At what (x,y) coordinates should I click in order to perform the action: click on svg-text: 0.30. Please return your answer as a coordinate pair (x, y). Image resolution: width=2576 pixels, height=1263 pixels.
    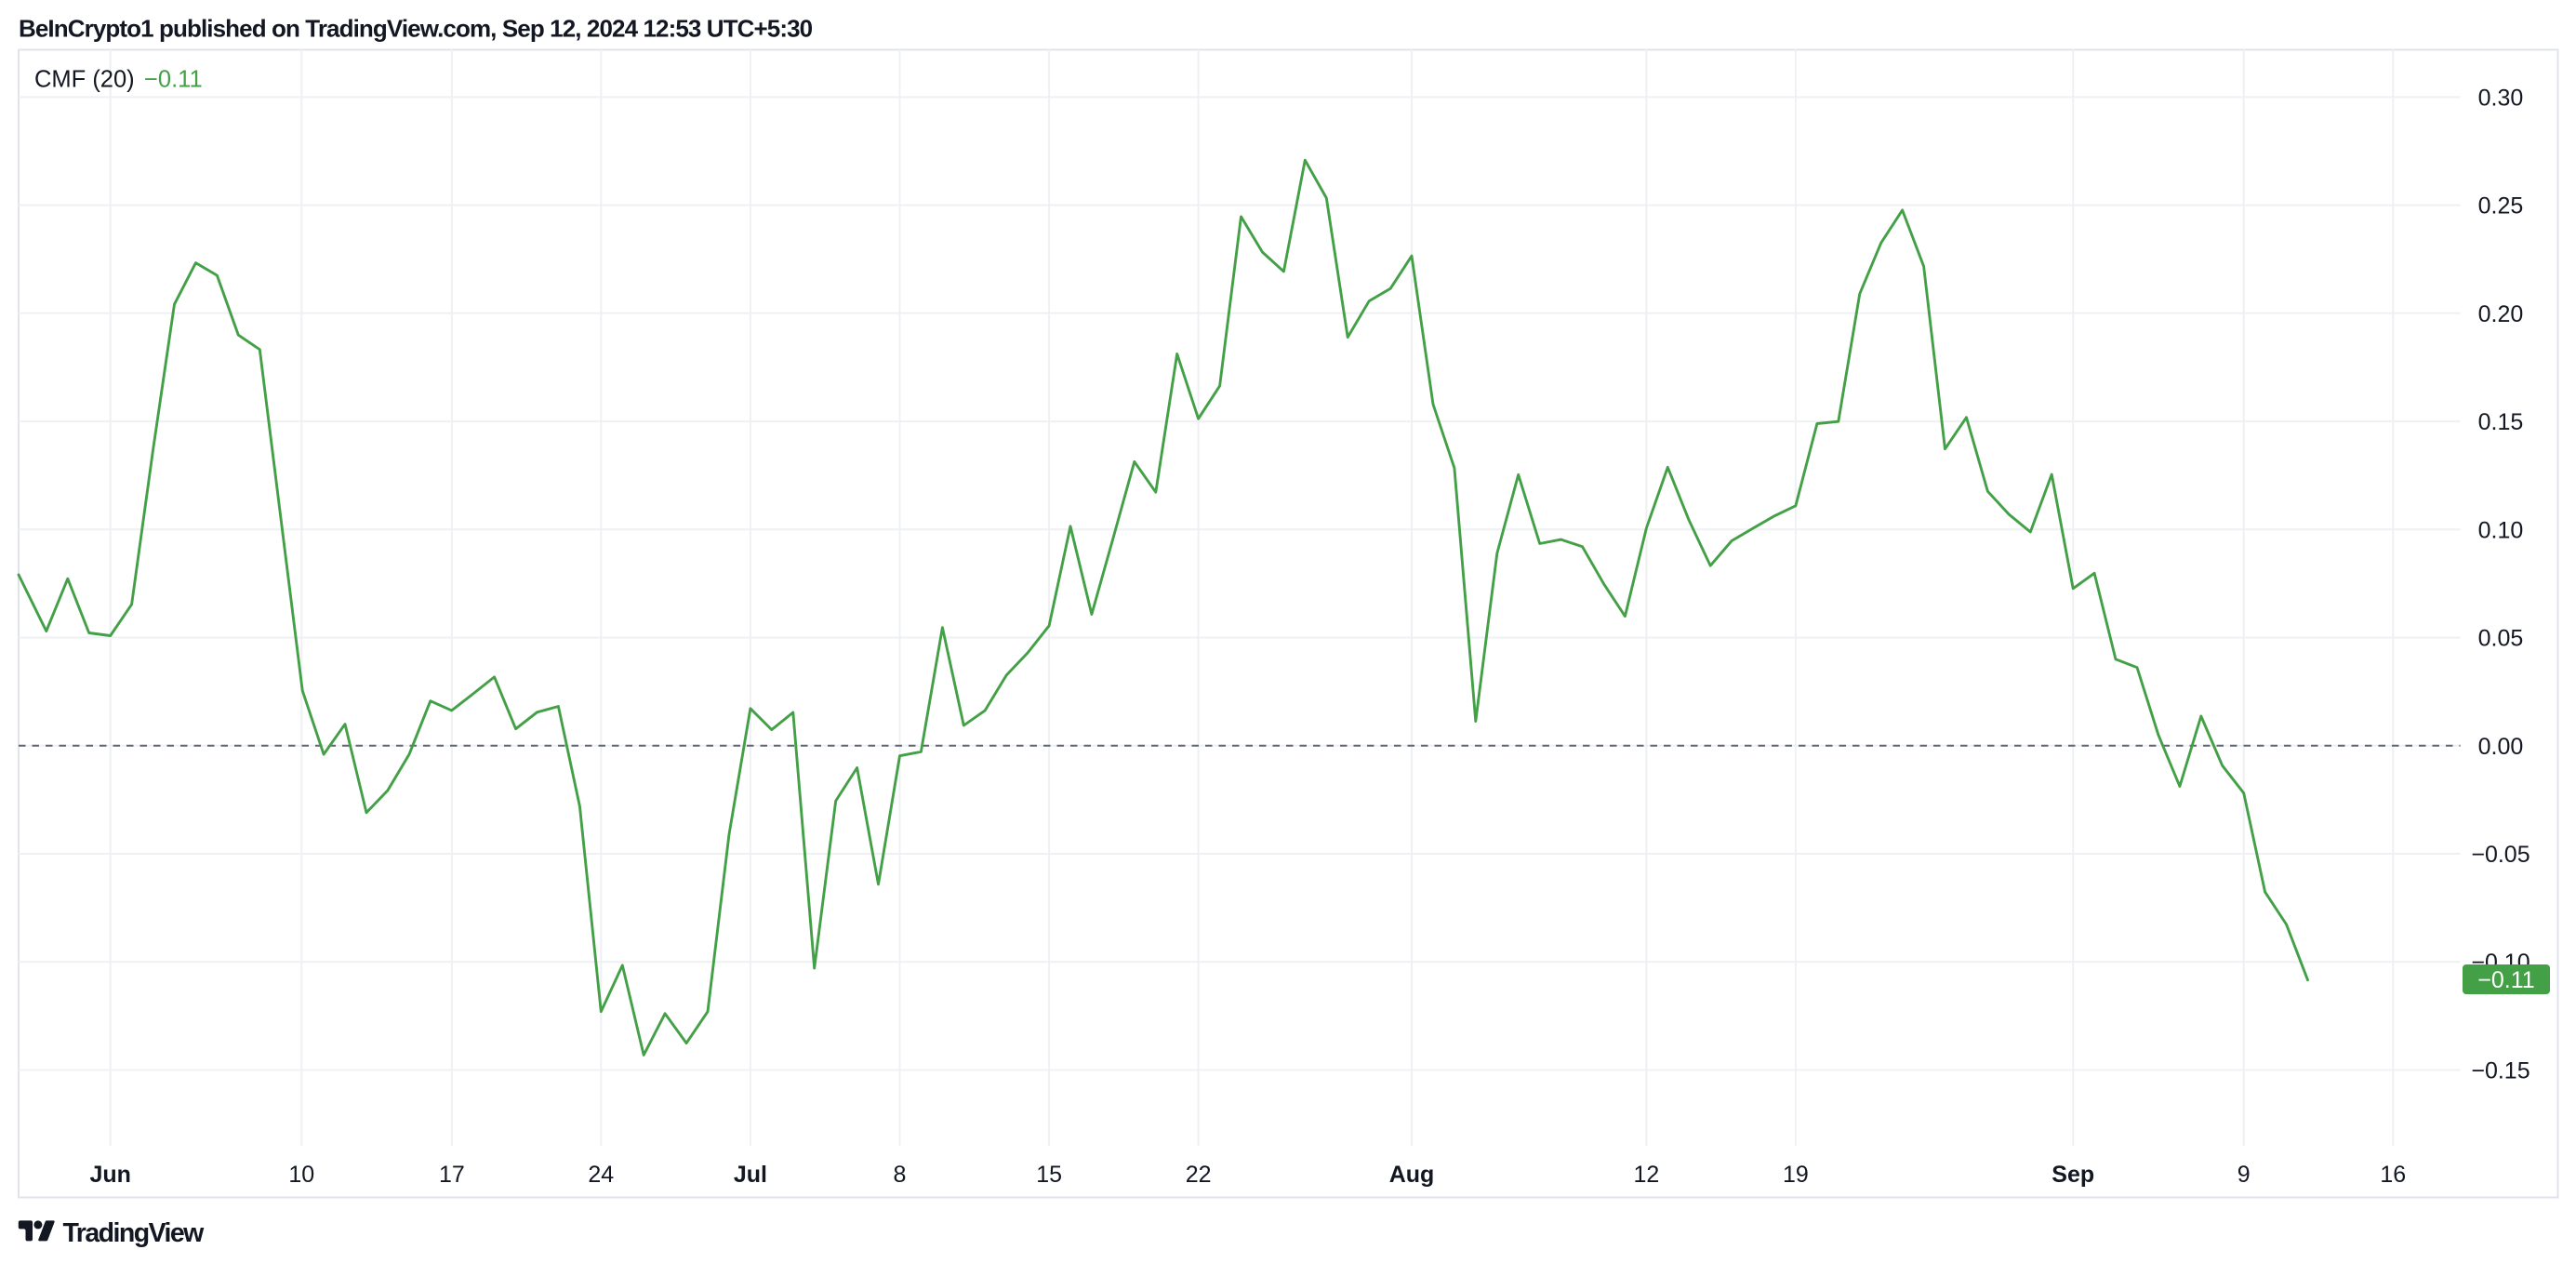
    Looking at the image, I should click on (2501, 98).